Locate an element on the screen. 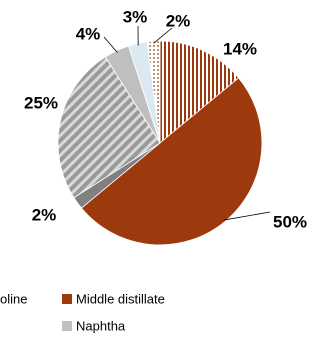 This screenshot has width=321, height=339. data-label-2: 2% is located at coordinates (44, 214).